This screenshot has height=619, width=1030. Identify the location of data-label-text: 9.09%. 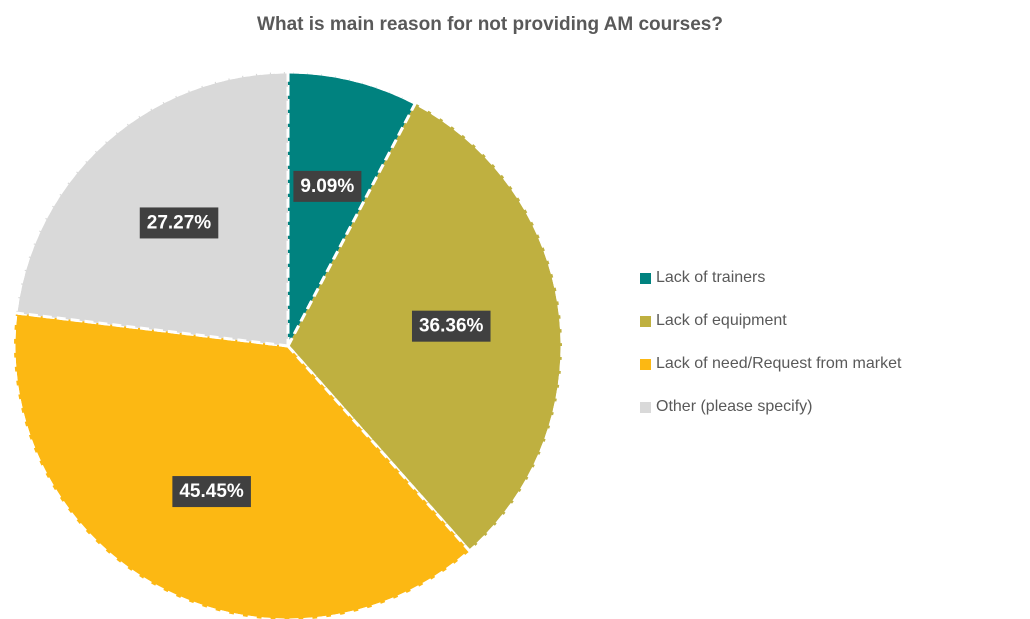
(327, 186).